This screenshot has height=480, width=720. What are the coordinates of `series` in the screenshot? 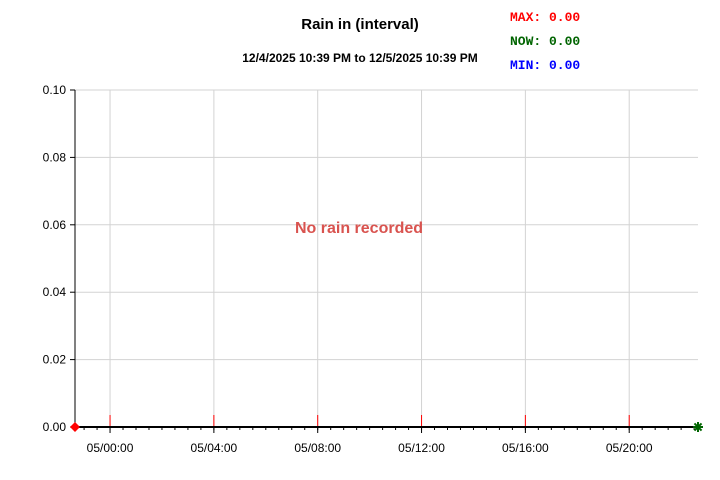 It's located at (386, 427).